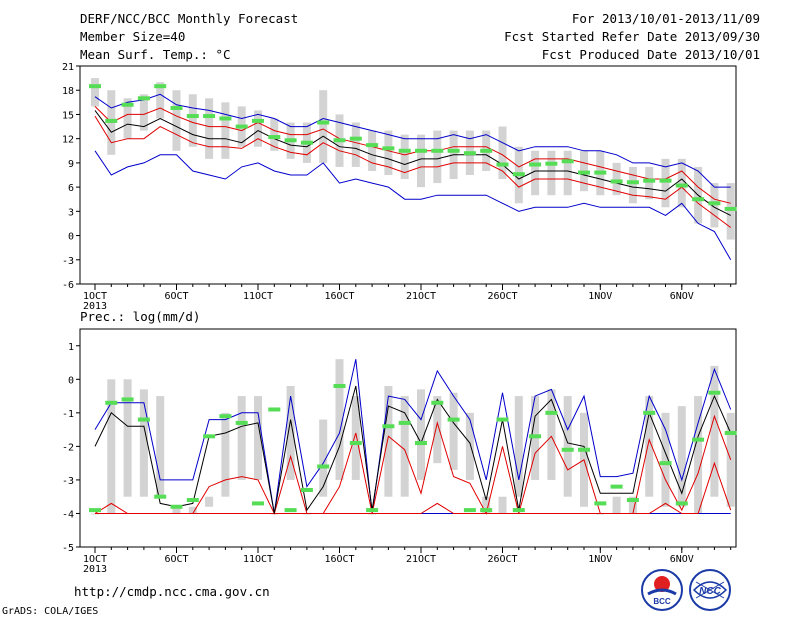 This screenshot has width=800, height=619. What do you see at coordinates (71, 347) in the screenshot?
I see `y-tick-label: 1` at bounding box center [71, 347].